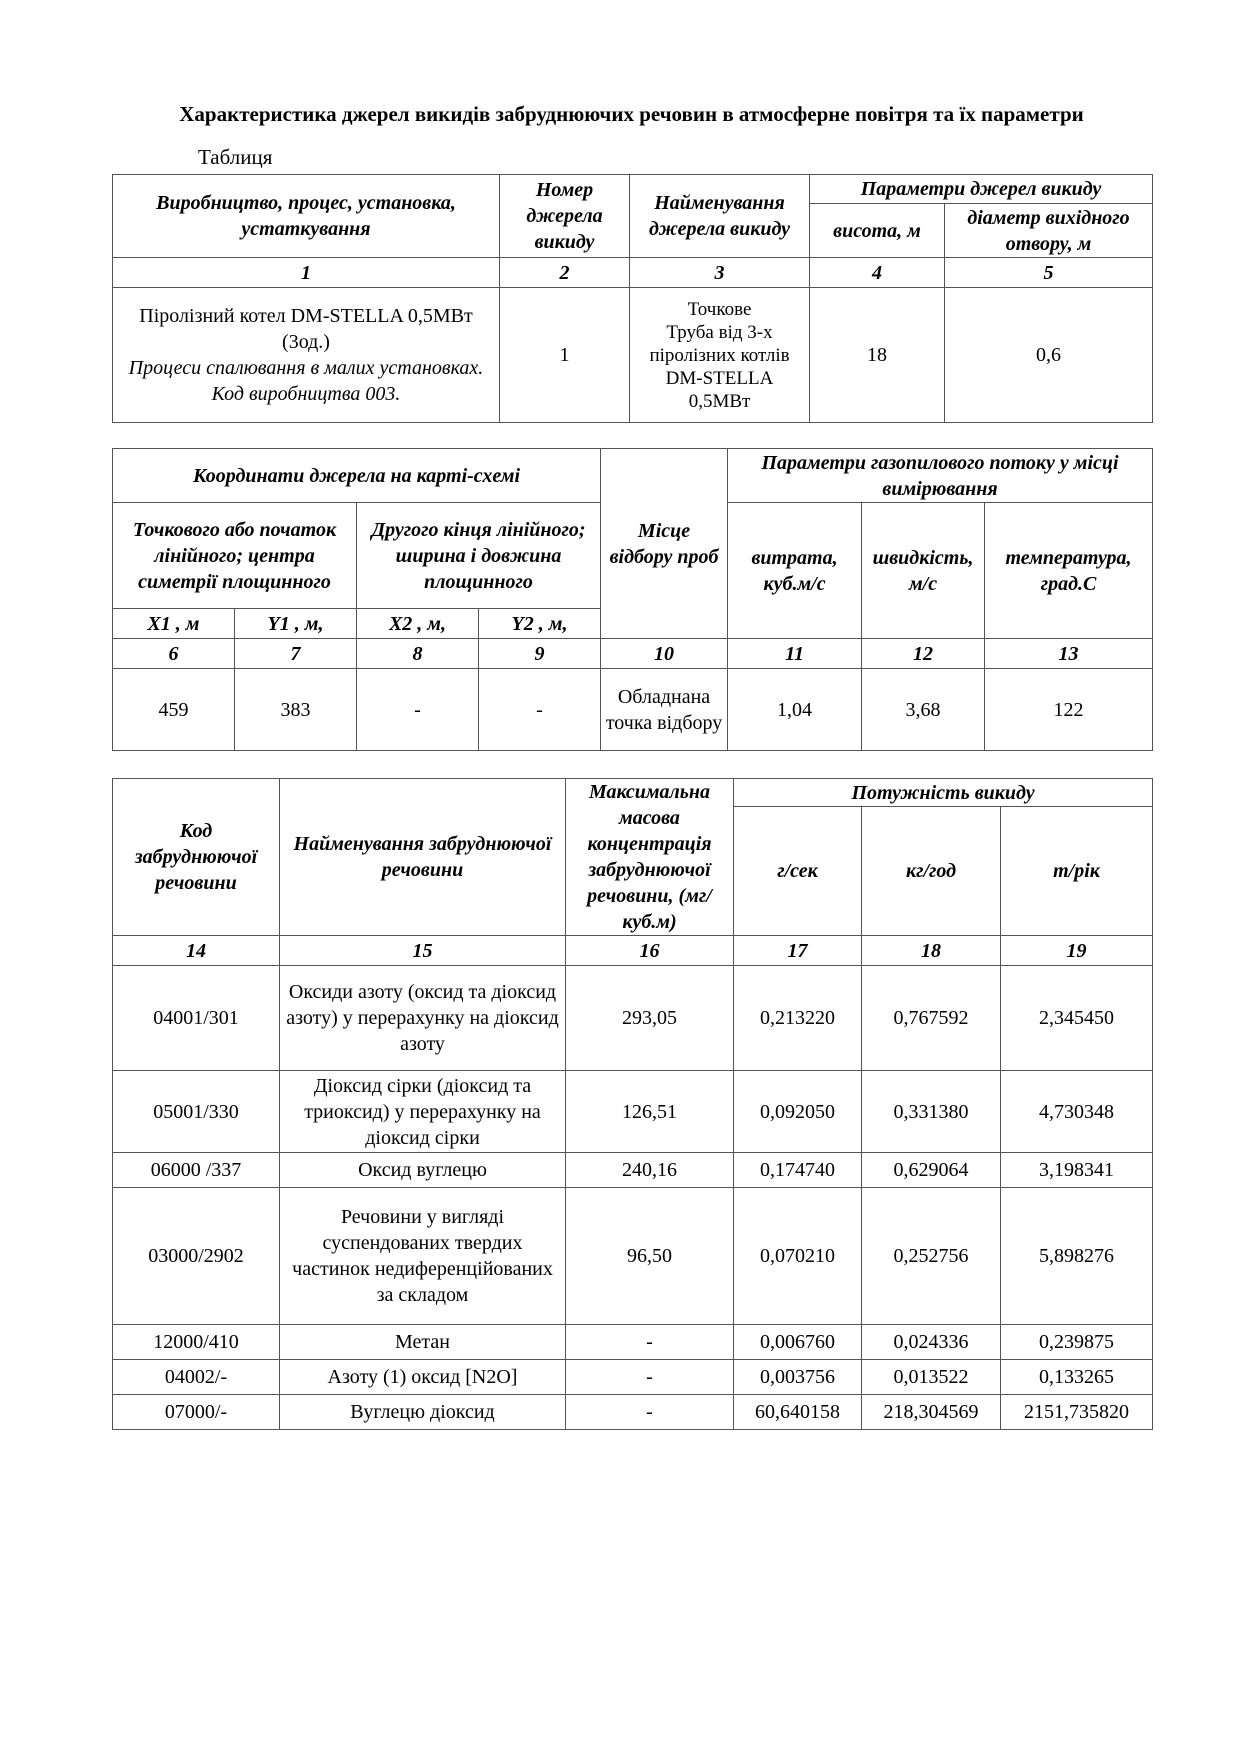 The width and height of the screenshot is (1240, 1755). Describe the element at coordinates (981, 189) in the screenshot. I see `header-source-params: Параметри джерел викиду` at that location.